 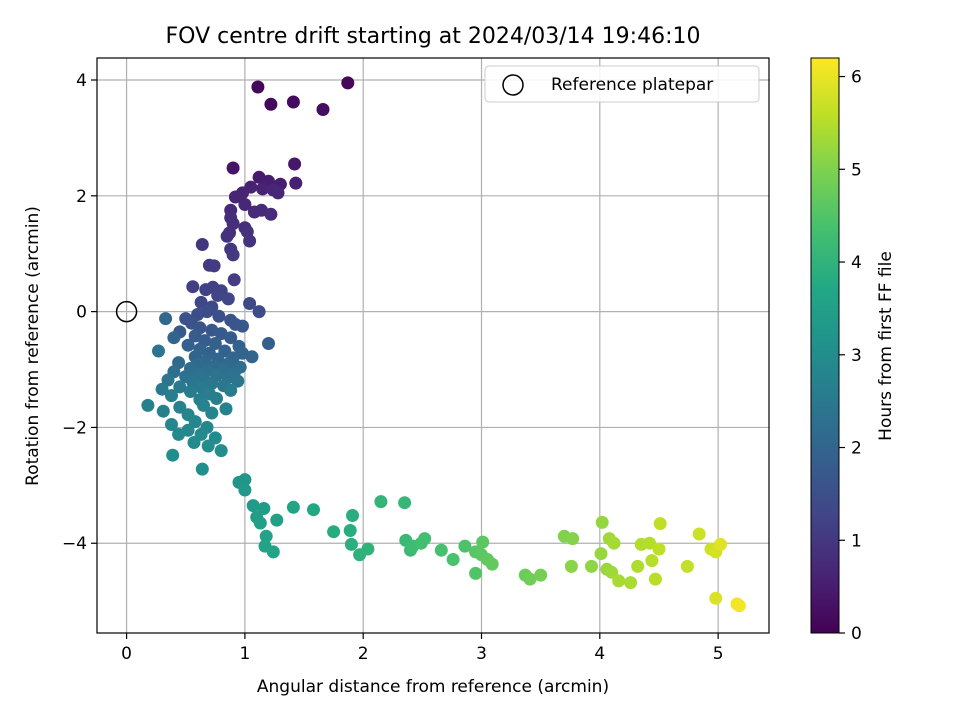 I want to click on colorbar-tick-label: 1, so click(x=856, y=541).